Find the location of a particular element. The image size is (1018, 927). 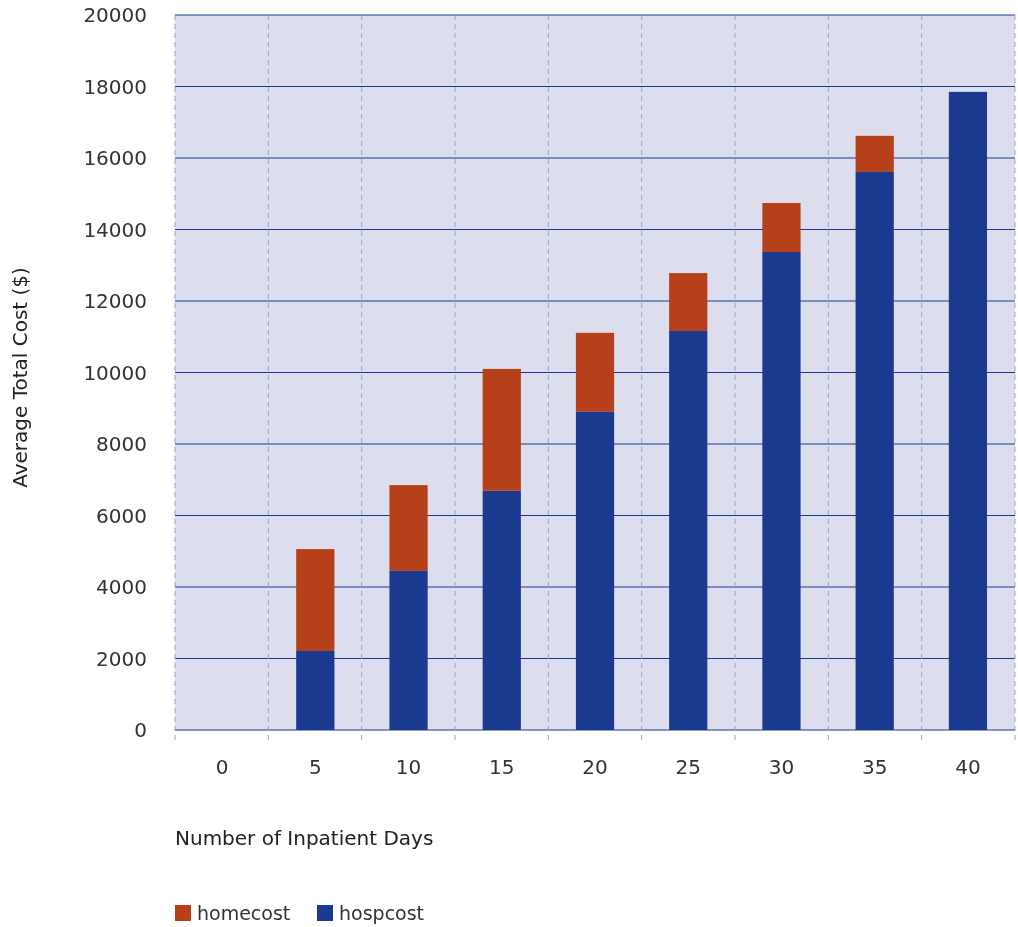

legend-label: homecost is located at coordinates (244, 913).